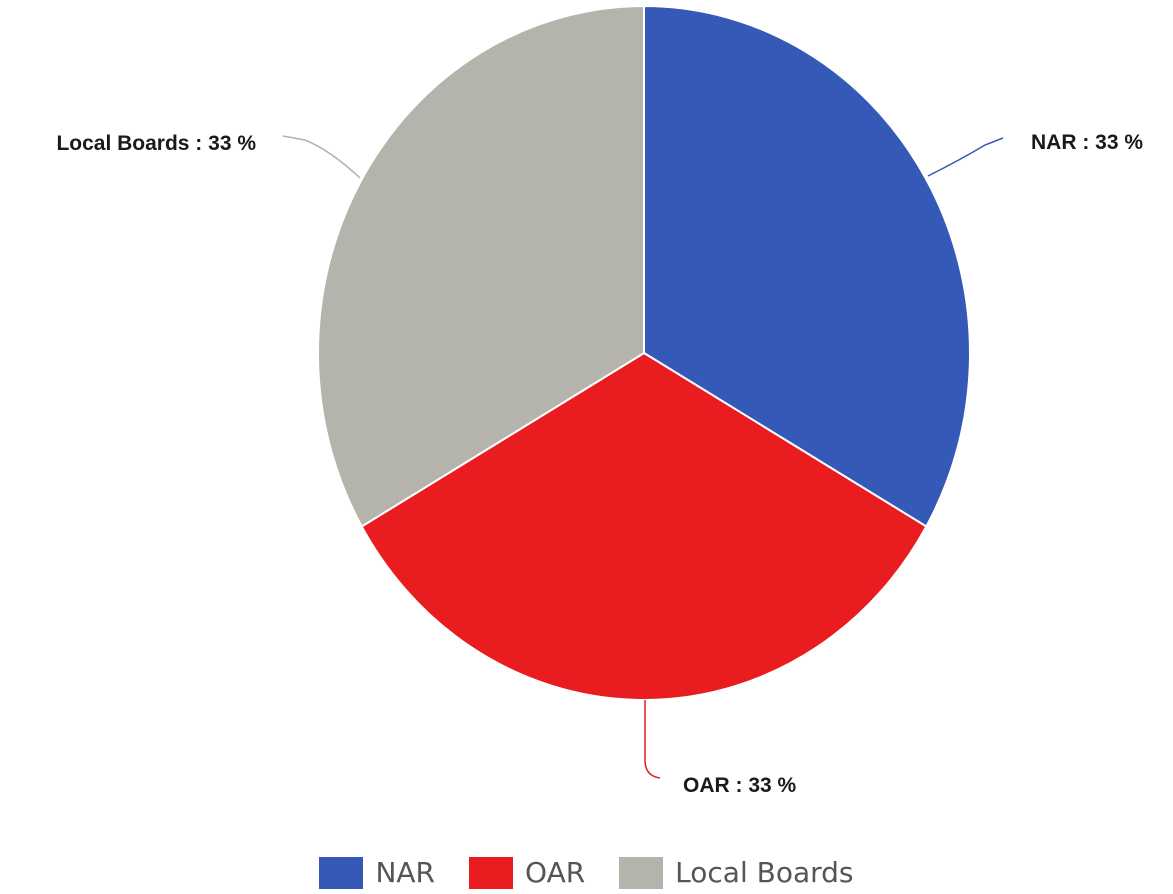 Image resolution: width=1173 pixels, height=894 pixels. Describe the element at coordinates (641, 873) in the screenshot. I see `legend-swatch-local-boards` at that location.